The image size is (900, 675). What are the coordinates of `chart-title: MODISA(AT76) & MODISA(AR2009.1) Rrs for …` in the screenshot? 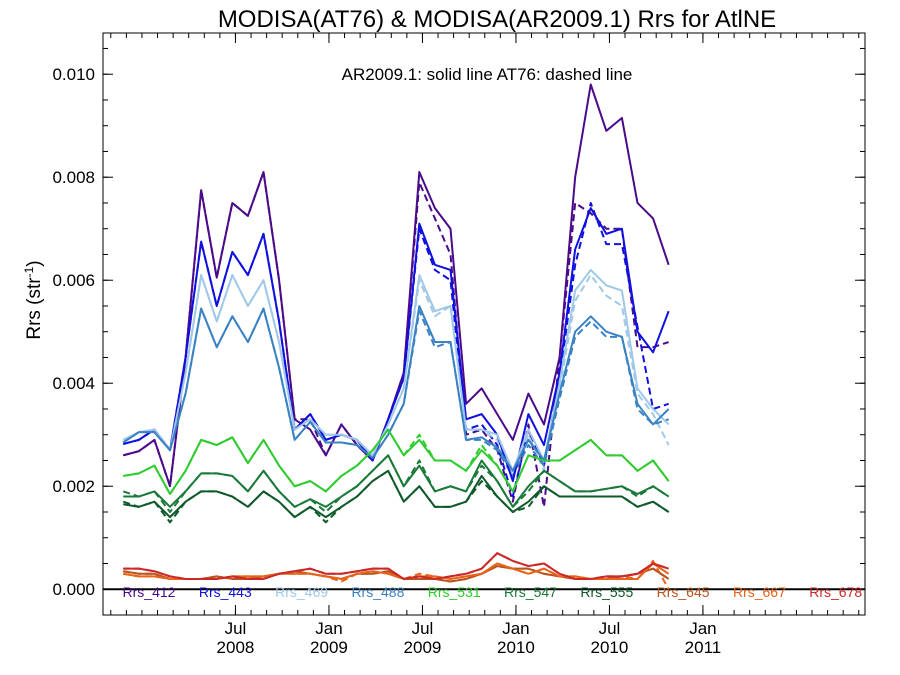 It's located at (497, 19).